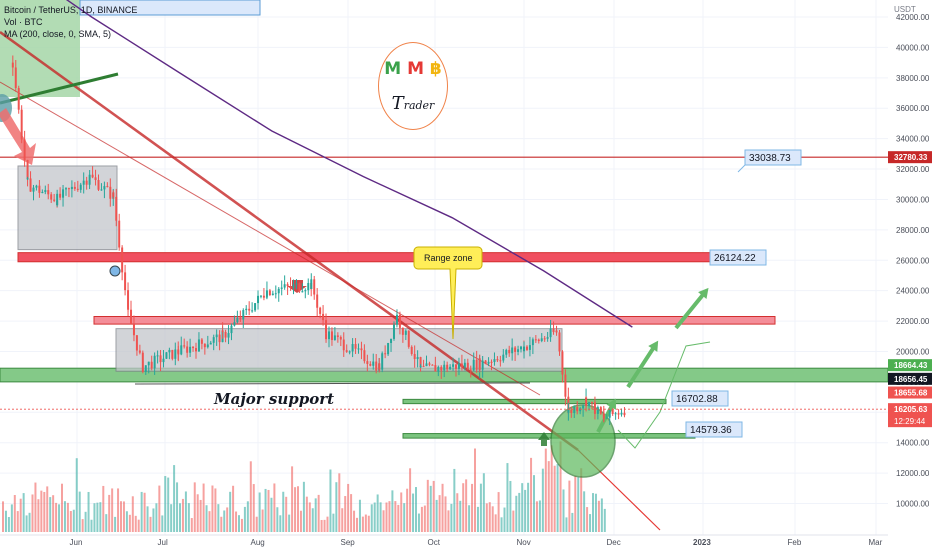 The height and width of the screenshot is (550, 932). What do you see at coordinates (23, 22) in the screenshot?
I see `legend-volume: Vol · BTC` at bounding box center [23, 22].